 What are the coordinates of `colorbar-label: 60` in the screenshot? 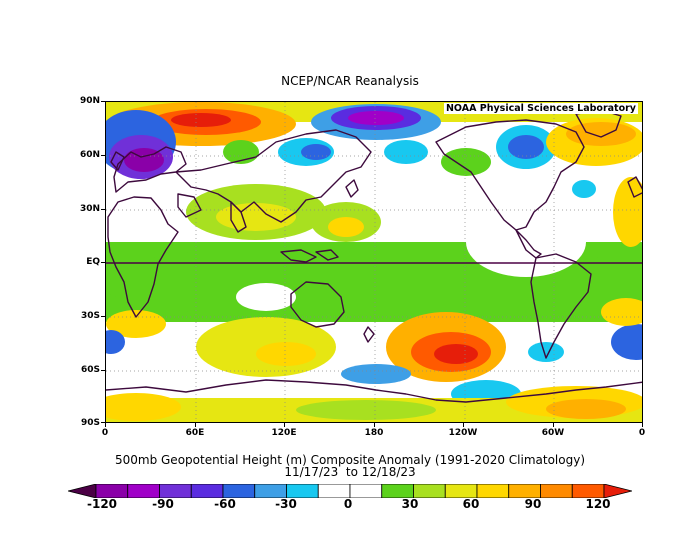 It's located at (471, 504).